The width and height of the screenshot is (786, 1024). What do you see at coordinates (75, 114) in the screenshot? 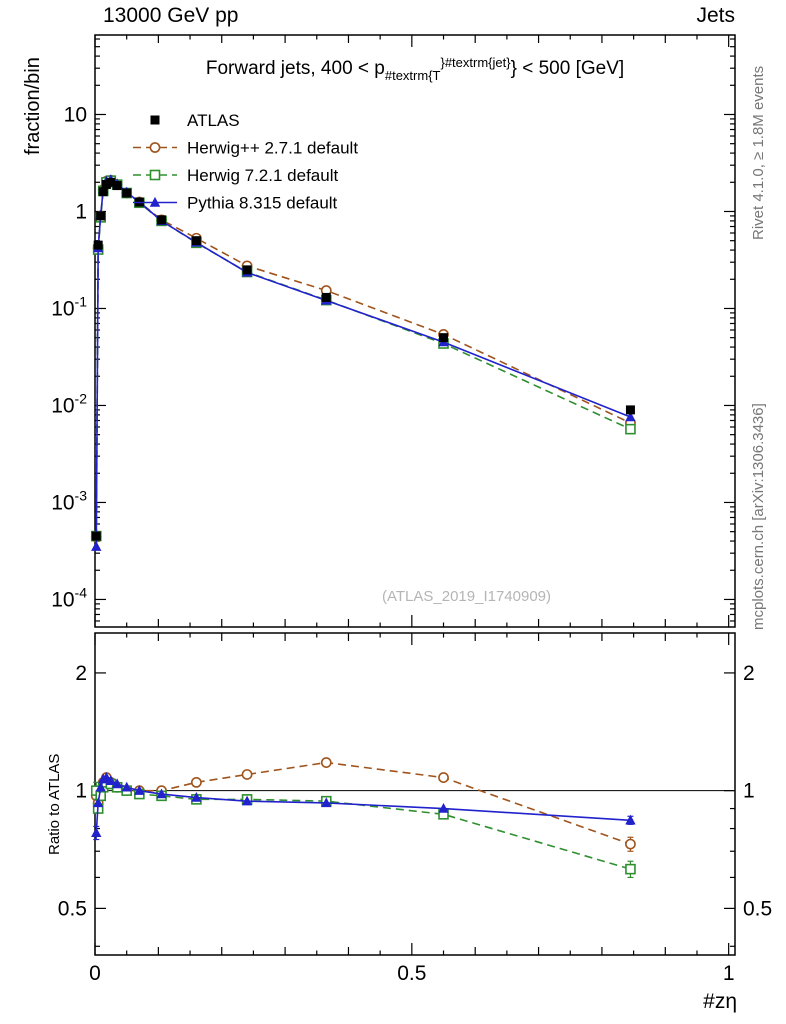
I see `svg-text: 10` at bounding box center [75, 114].